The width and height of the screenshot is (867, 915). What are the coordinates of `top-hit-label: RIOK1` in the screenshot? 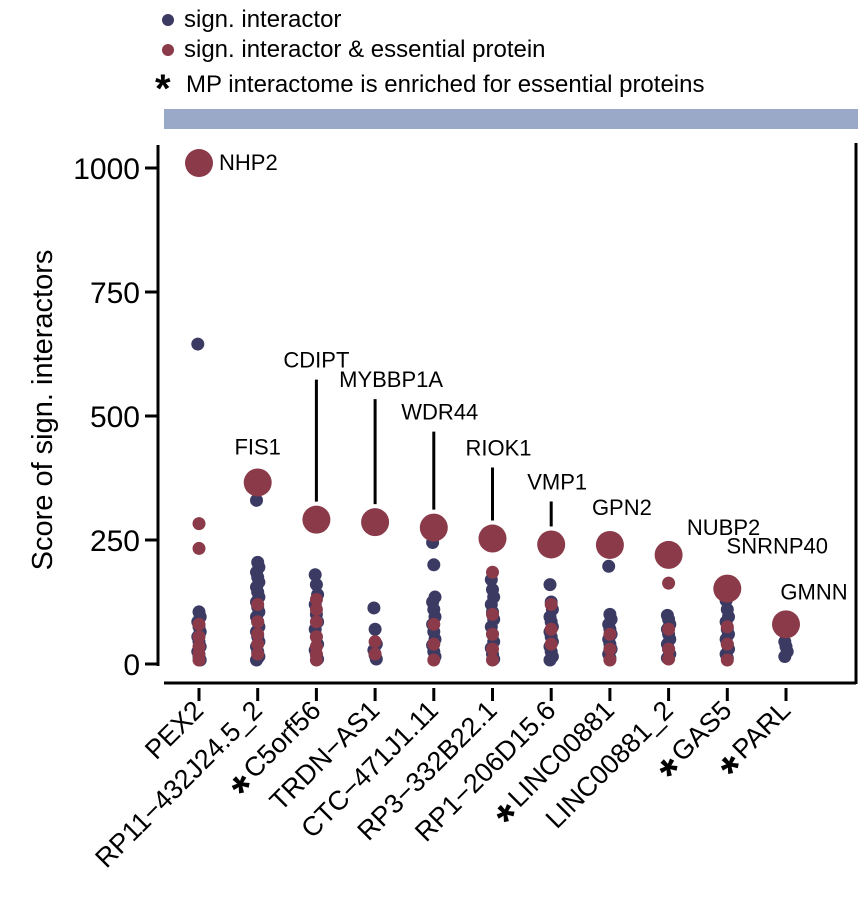 It's located at (498, 448).